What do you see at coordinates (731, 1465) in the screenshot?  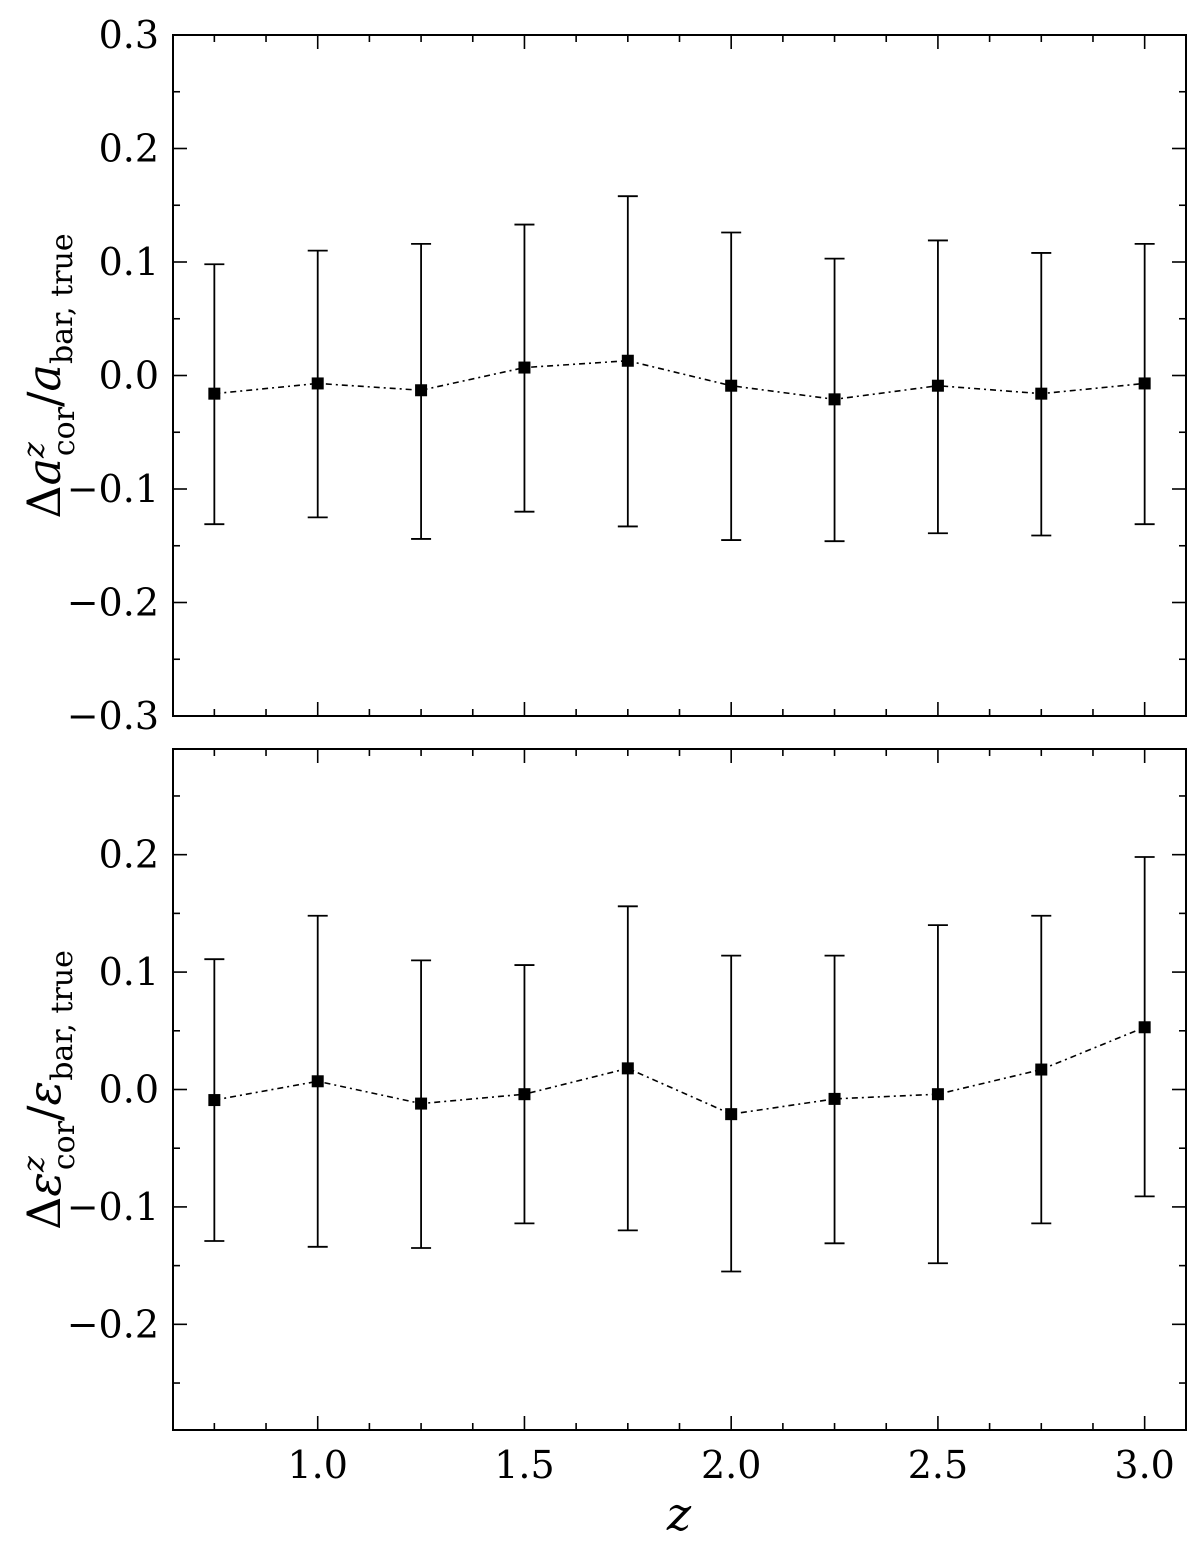 I see `bottom-xtick-label: 2.0` at bounding box center [731, 1465].